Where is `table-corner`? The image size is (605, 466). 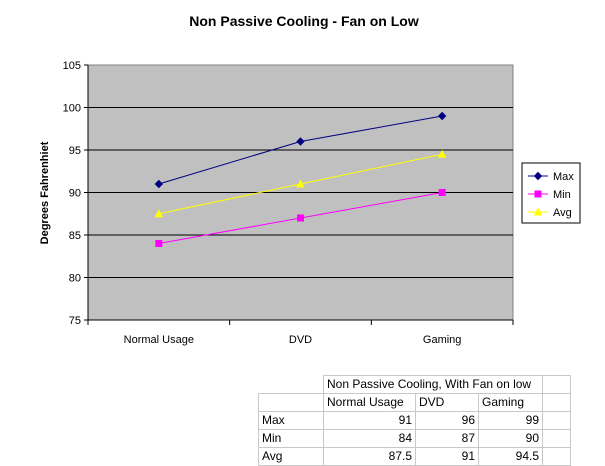 table-corner is located at coordinates (291, 384).